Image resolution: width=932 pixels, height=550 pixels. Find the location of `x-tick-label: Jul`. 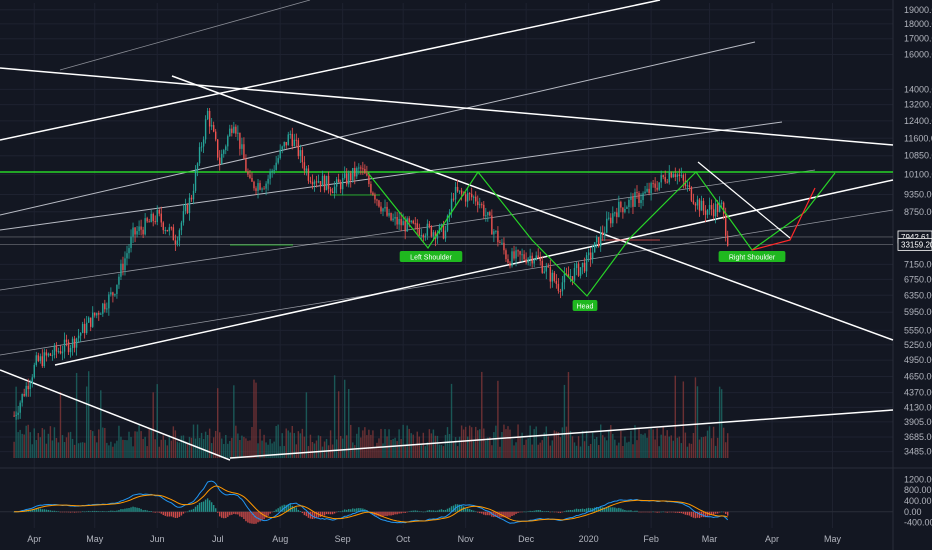

x-tick-label: Jul is located at coordinates (218, 539).